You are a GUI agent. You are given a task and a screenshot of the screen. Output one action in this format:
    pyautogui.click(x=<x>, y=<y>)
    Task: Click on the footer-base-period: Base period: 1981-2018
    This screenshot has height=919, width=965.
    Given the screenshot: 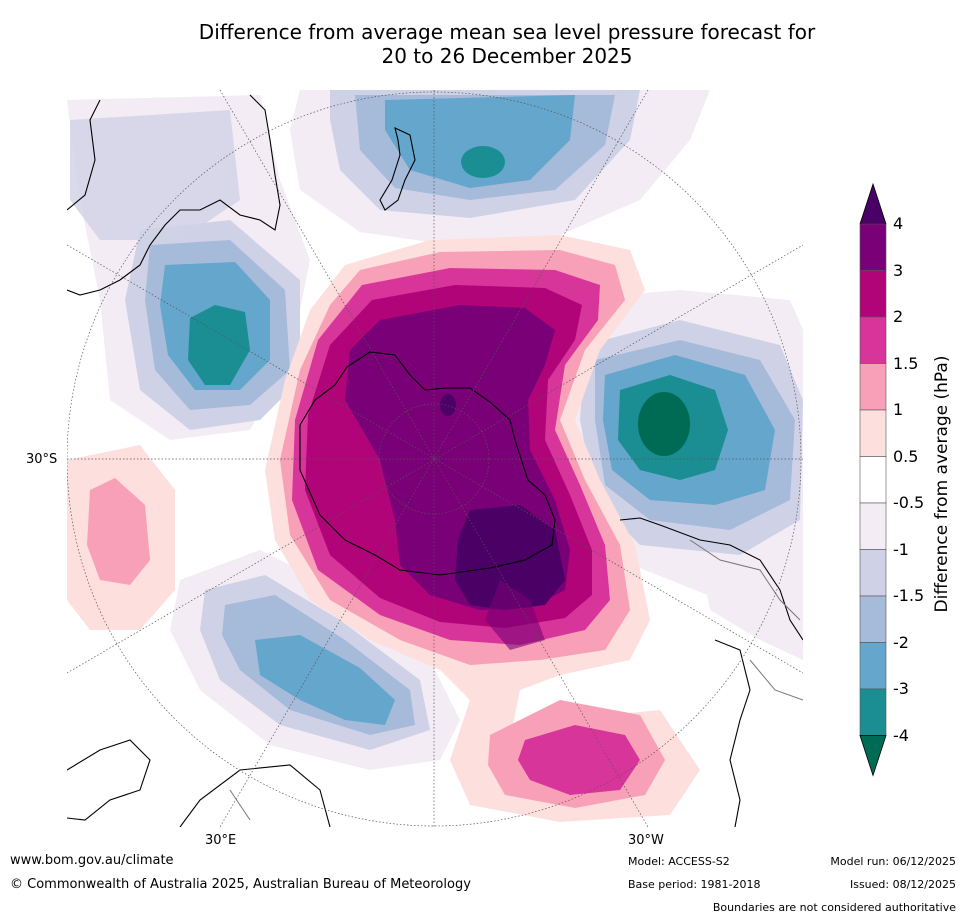 What is the action you would take?
    pyautogui.click(x=694, y=884)
    